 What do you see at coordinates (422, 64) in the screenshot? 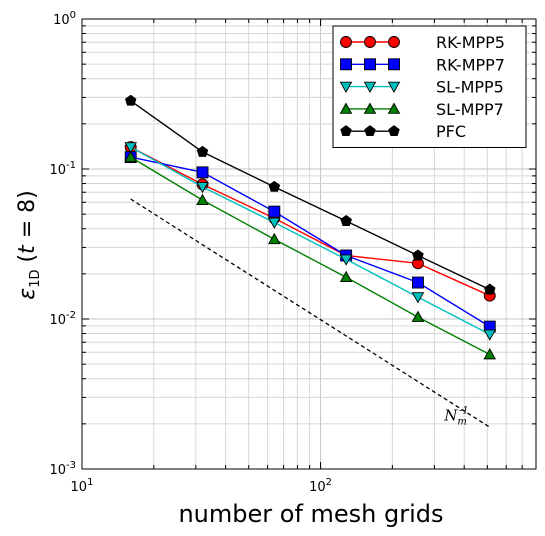
I see `legend-item-rk-mpp7: RK-MPP7` at bounding box center [422, 64].